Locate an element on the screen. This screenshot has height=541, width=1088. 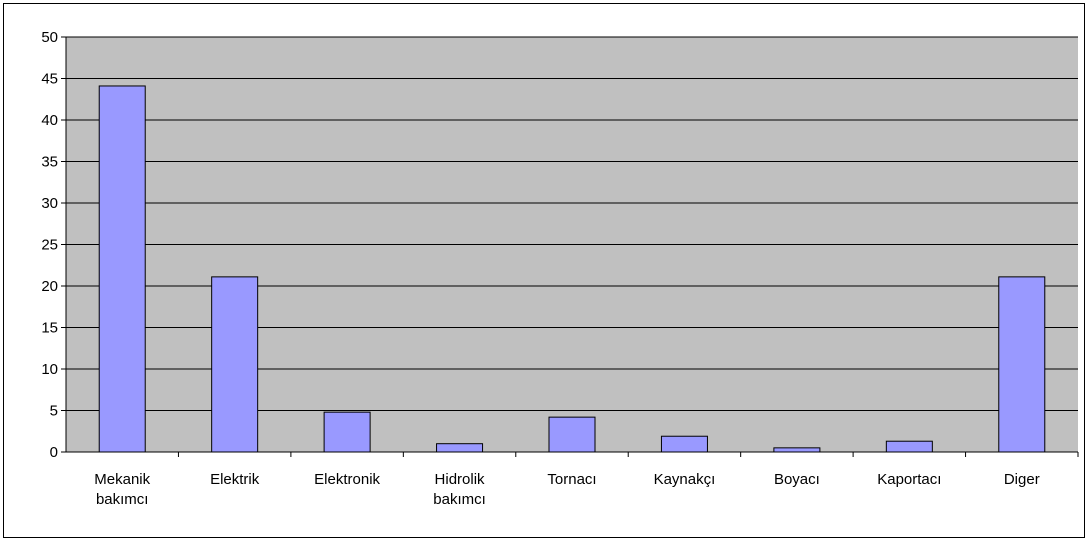
x-tick-label: Tornacı is located at coordinates (571, 479).